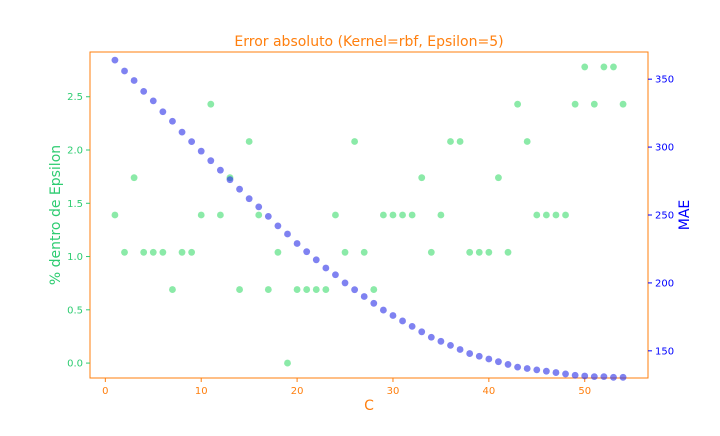 This screenshot has height=436, width=720. What do you see at coordinates (75, 151) in the screenshot?
I see `y-left-tick-label: 2.0` at bounding box center [75, 151].